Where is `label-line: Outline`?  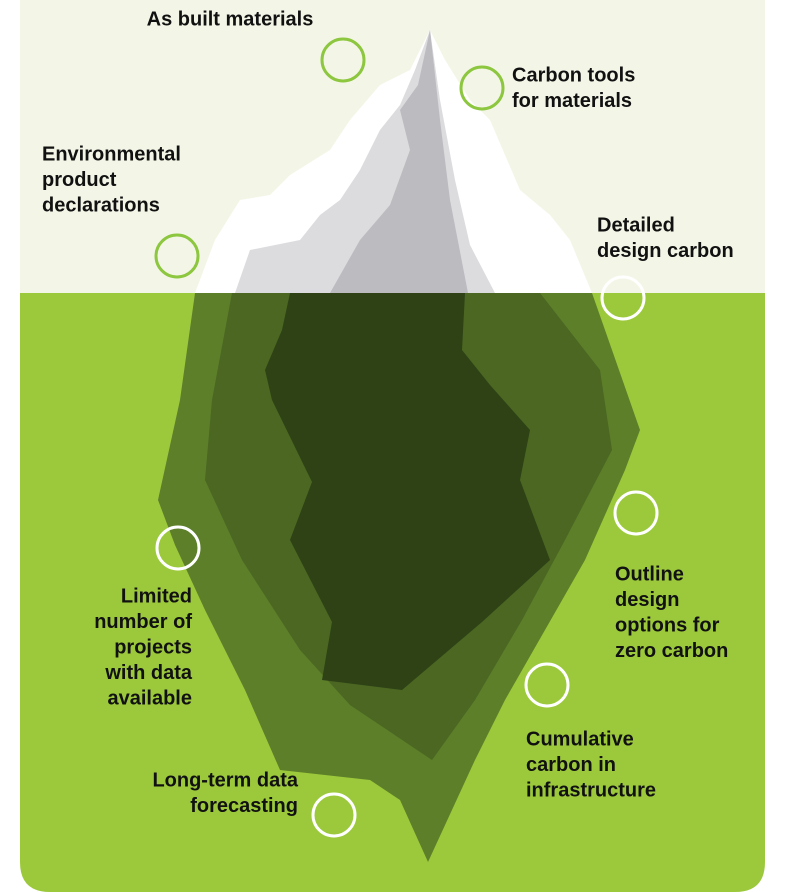
label-line: Outline is located at coordinates (649, 574).